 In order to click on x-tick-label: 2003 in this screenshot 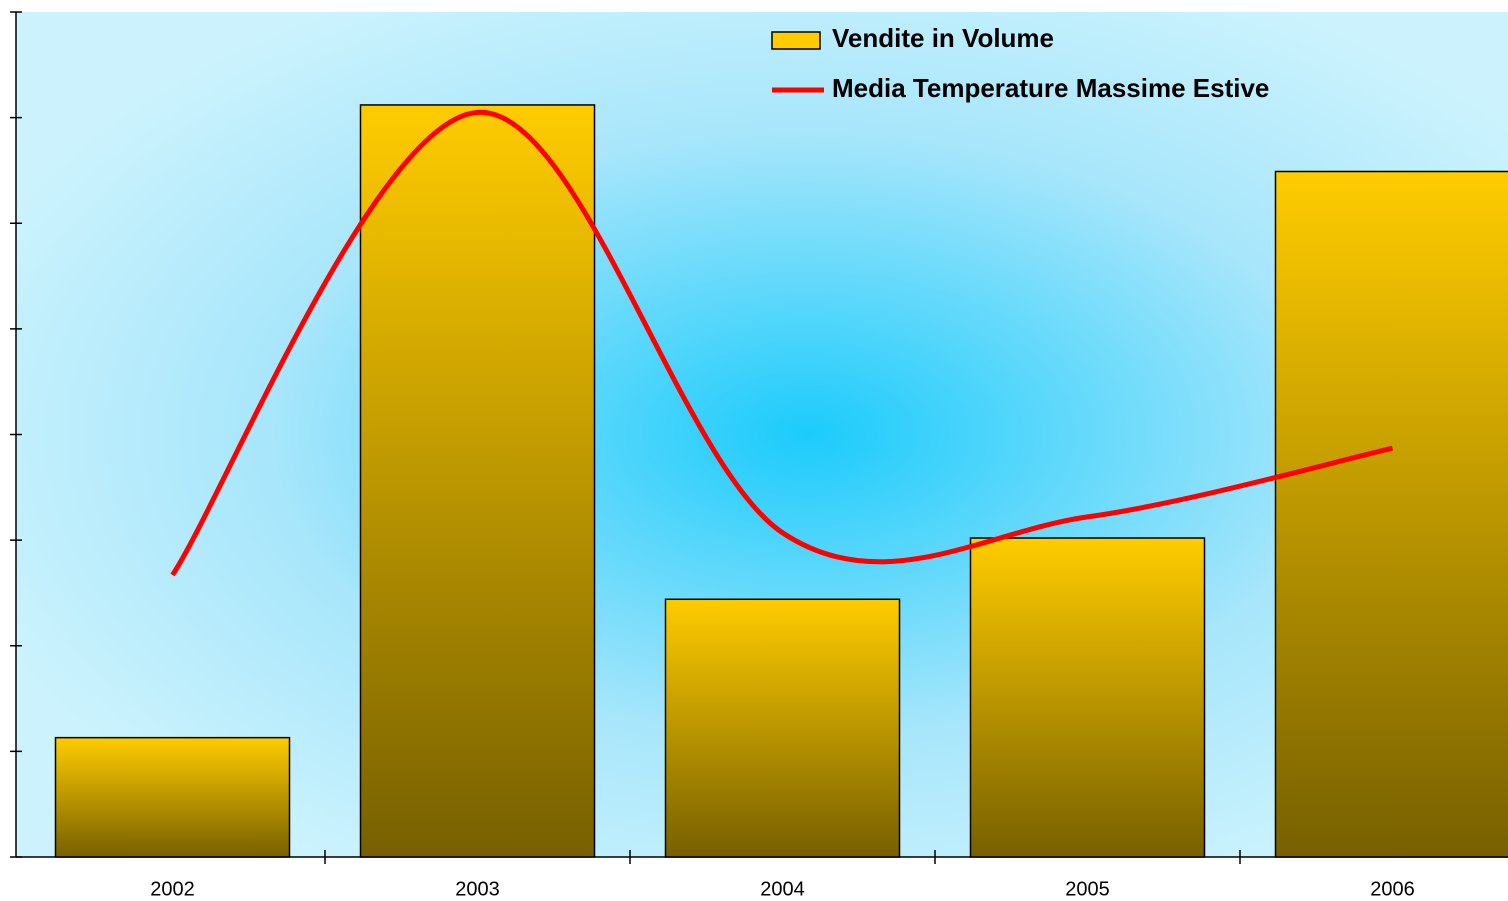, I will do `click(477, 889)`.